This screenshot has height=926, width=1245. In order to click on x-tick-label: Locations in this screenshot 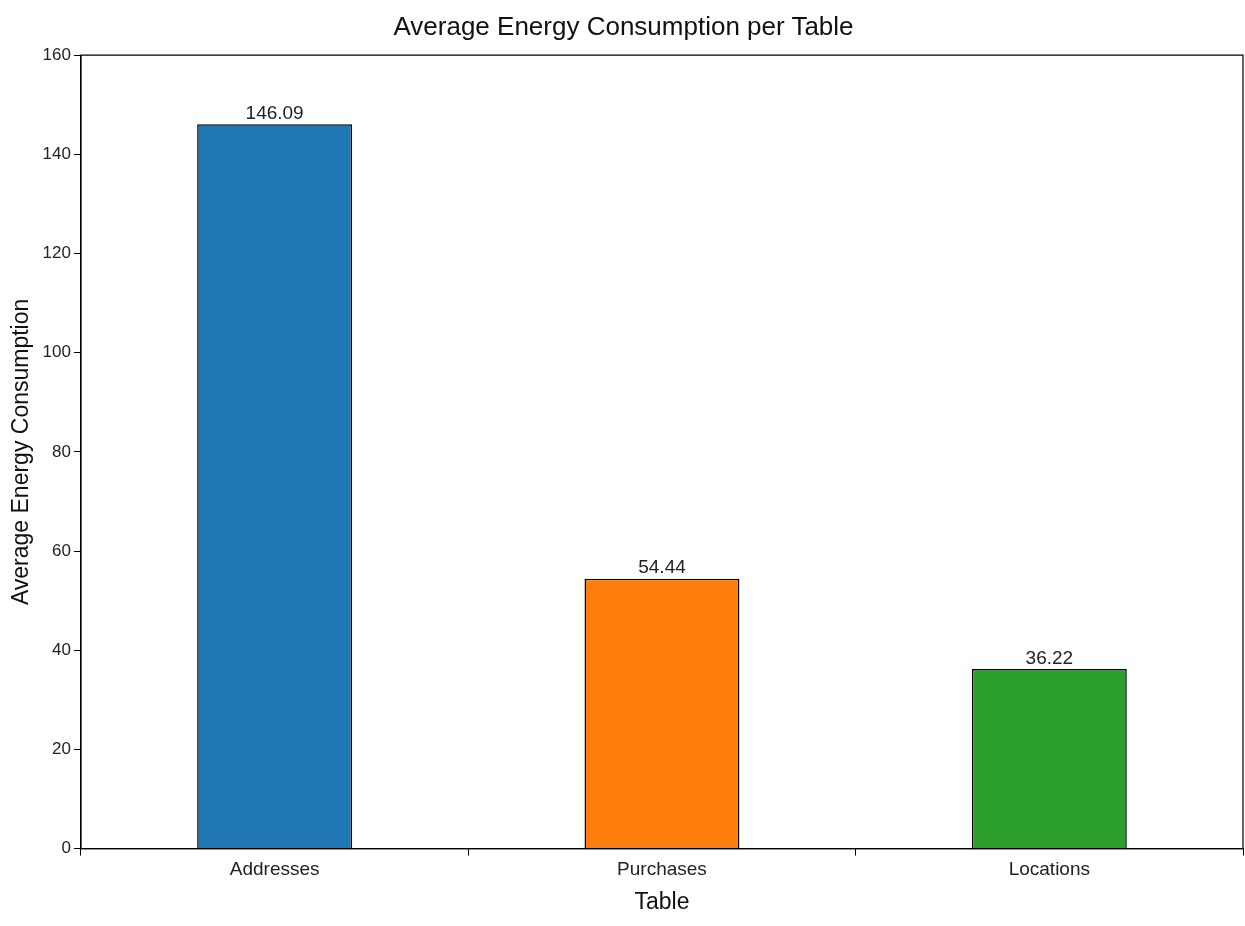, I will do `click(1049, 869)`.